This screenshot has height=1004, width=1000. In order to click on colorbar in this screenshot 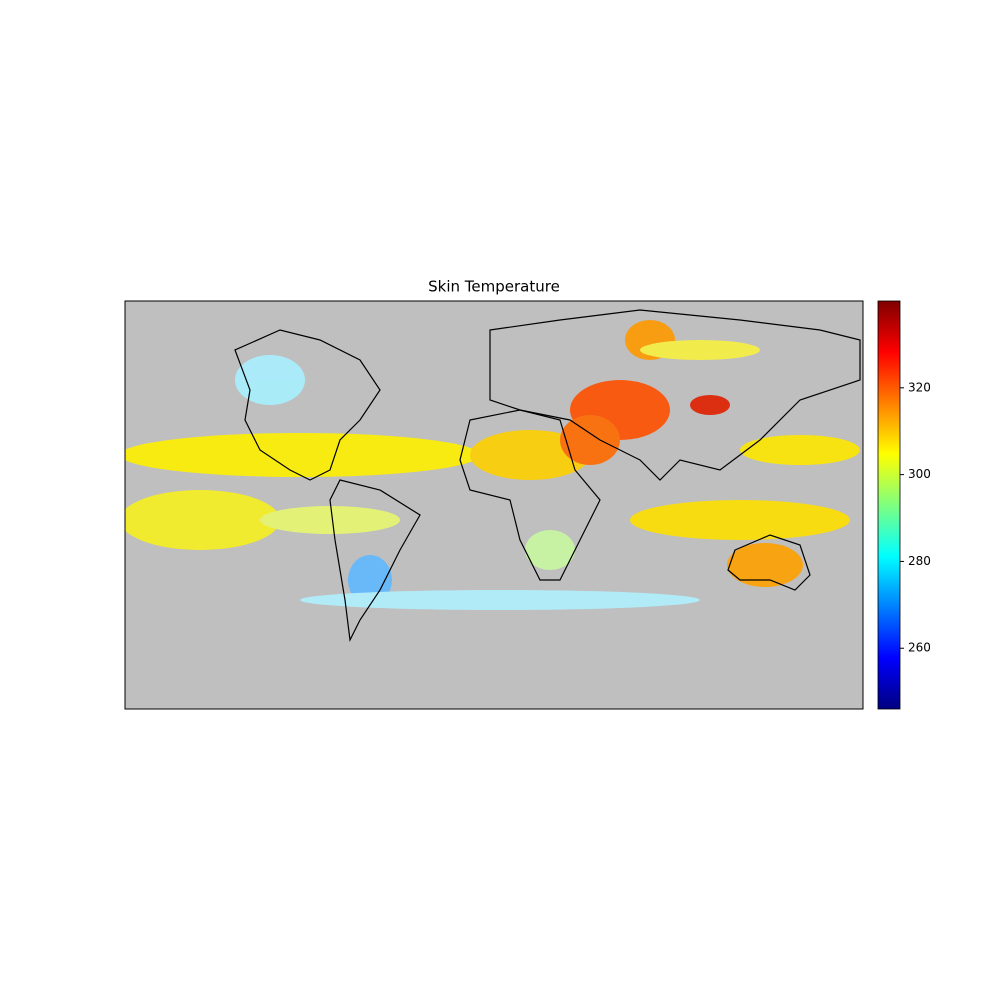, I will do `click(889, 505)`.